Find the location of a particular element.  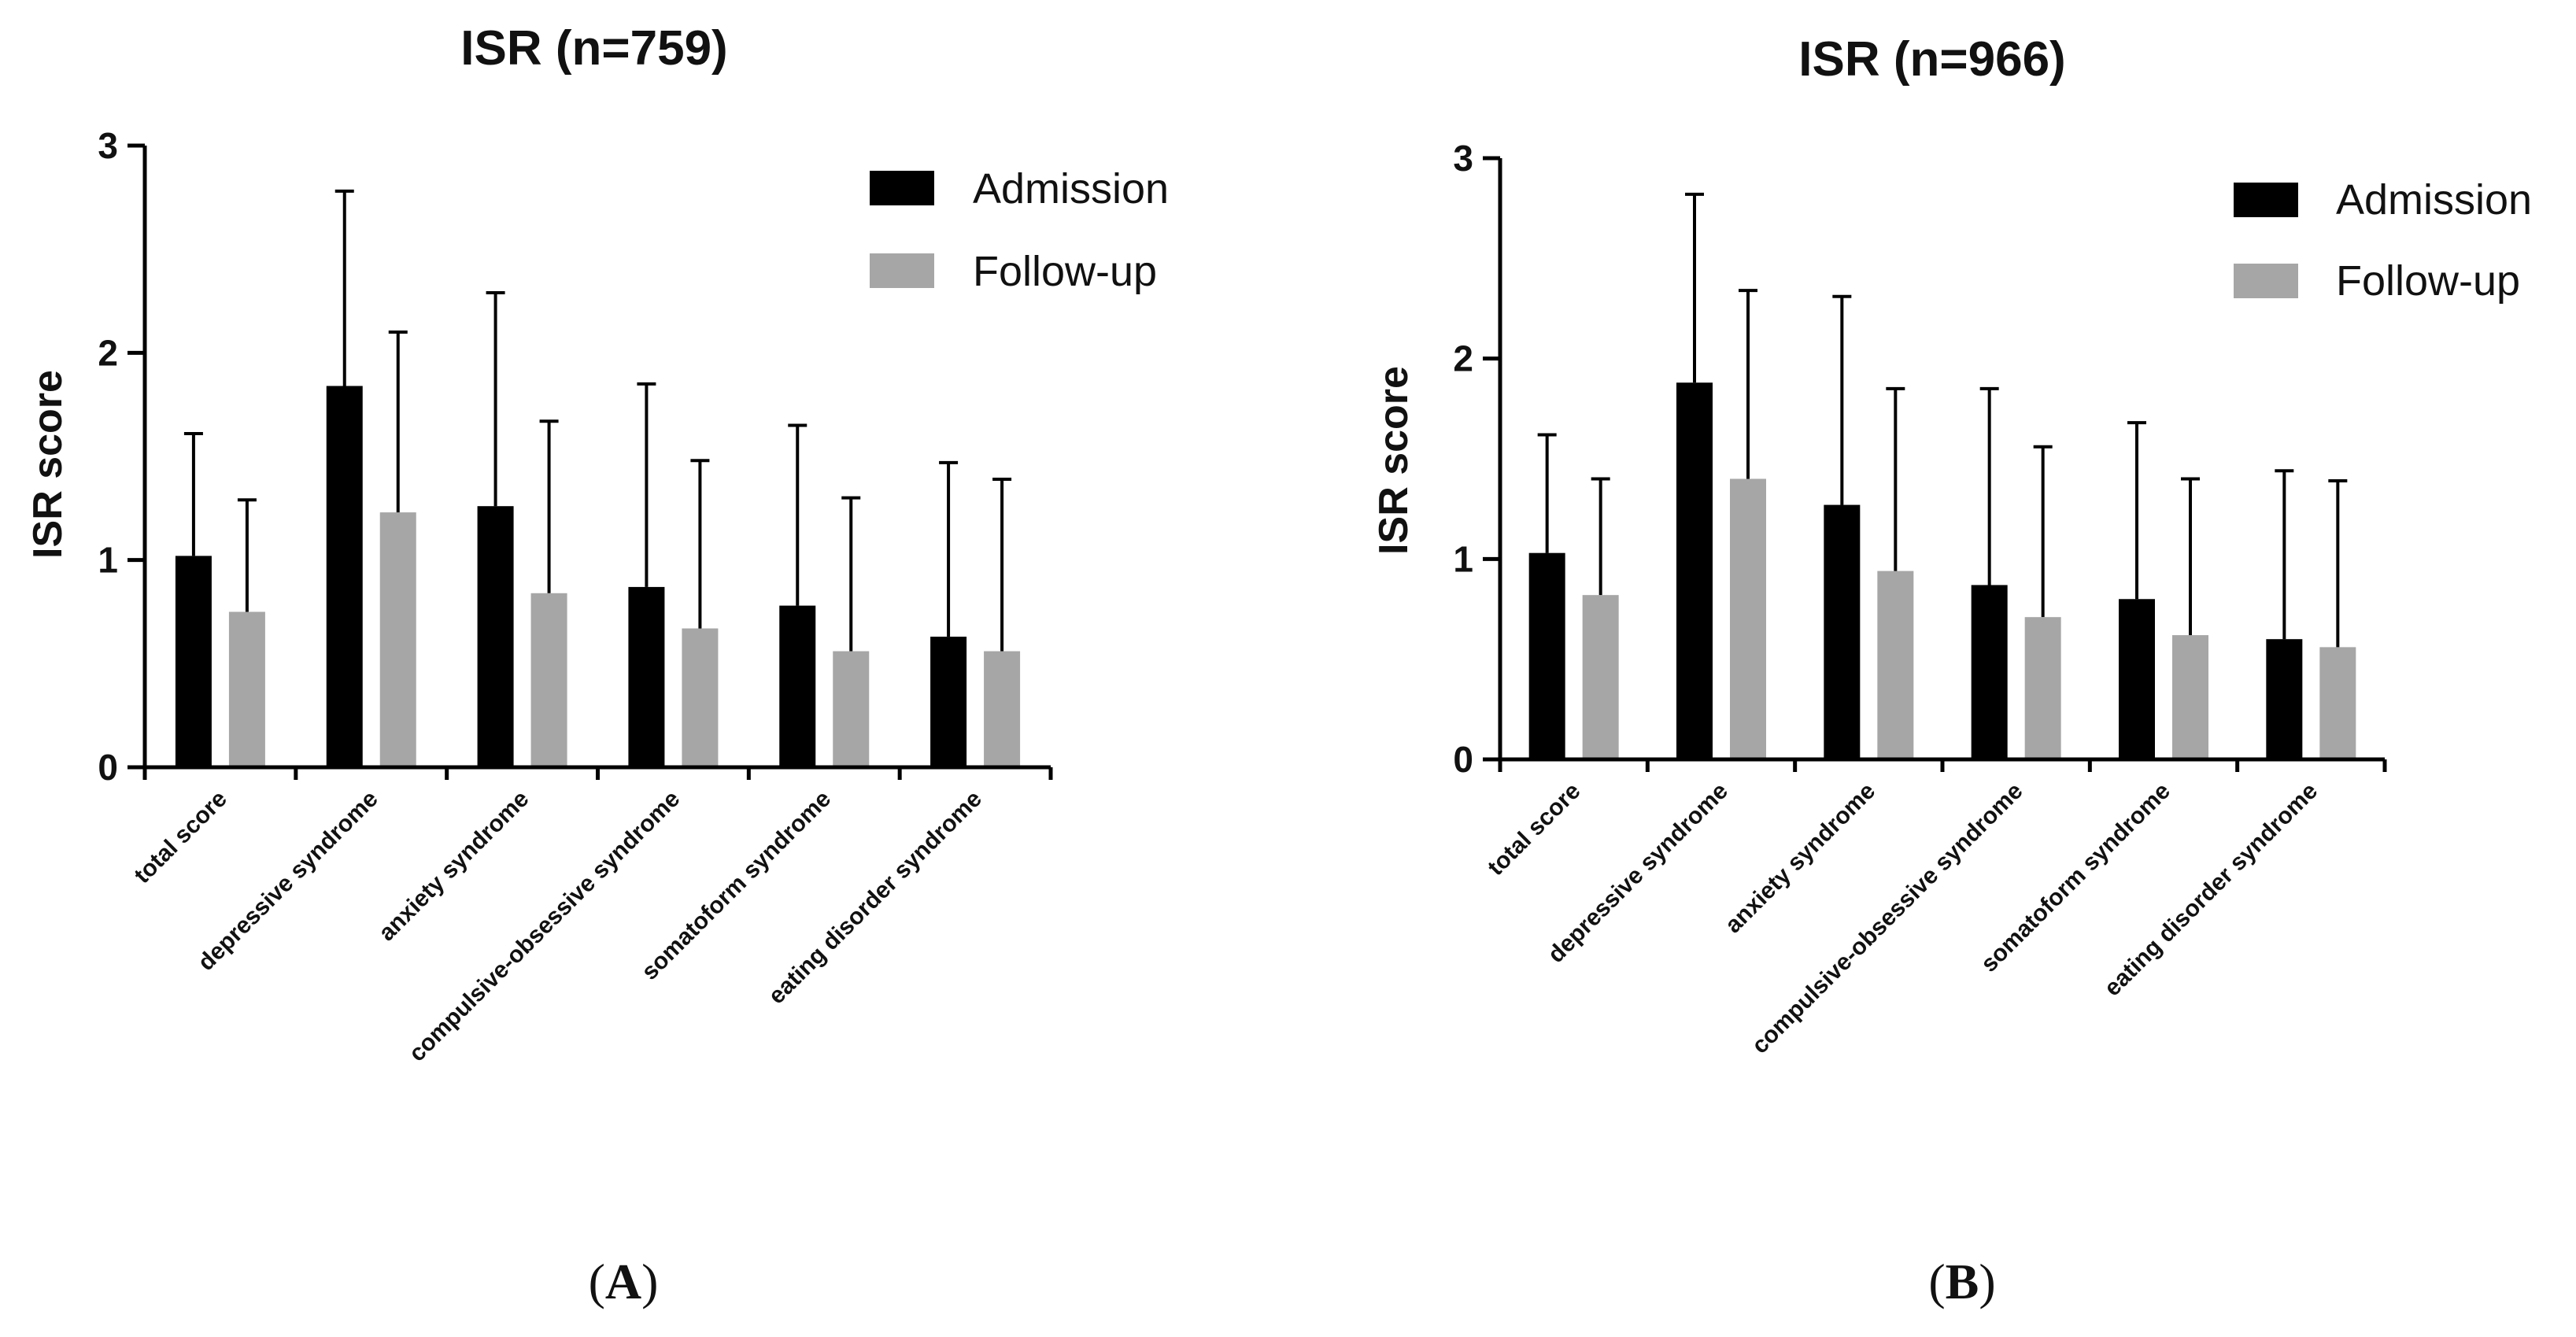

chart-title: ISR (n=759) is located at coordinates (593, 48).